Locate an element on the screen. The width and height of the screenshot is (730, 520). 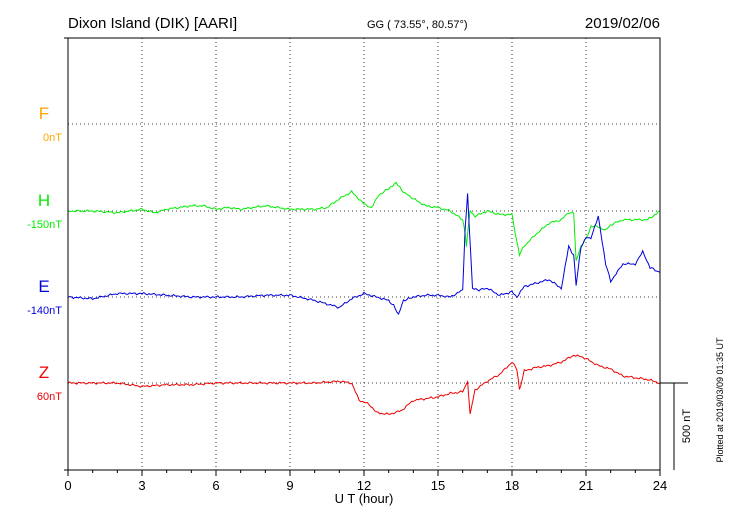
x-tick-label: 15 is located at coordinates (438, 485).